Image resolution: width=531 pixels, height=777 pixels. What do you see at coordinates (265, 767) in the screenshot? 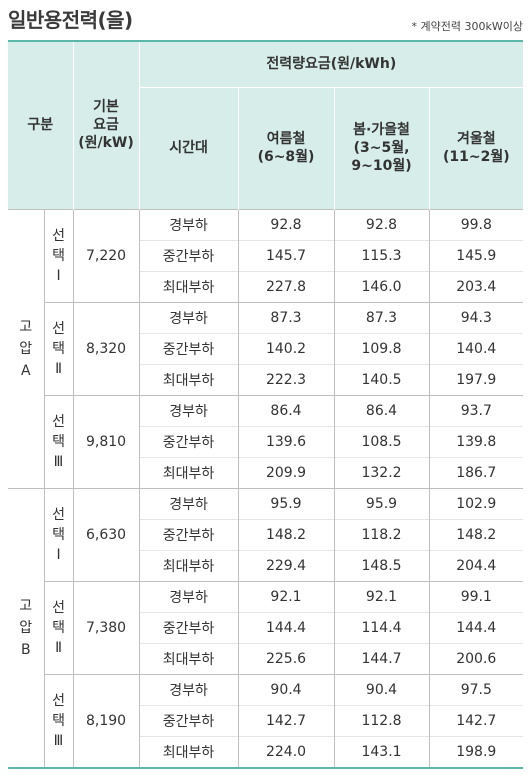
I see `table-bottom-rule` at bounding box center [265, 767].